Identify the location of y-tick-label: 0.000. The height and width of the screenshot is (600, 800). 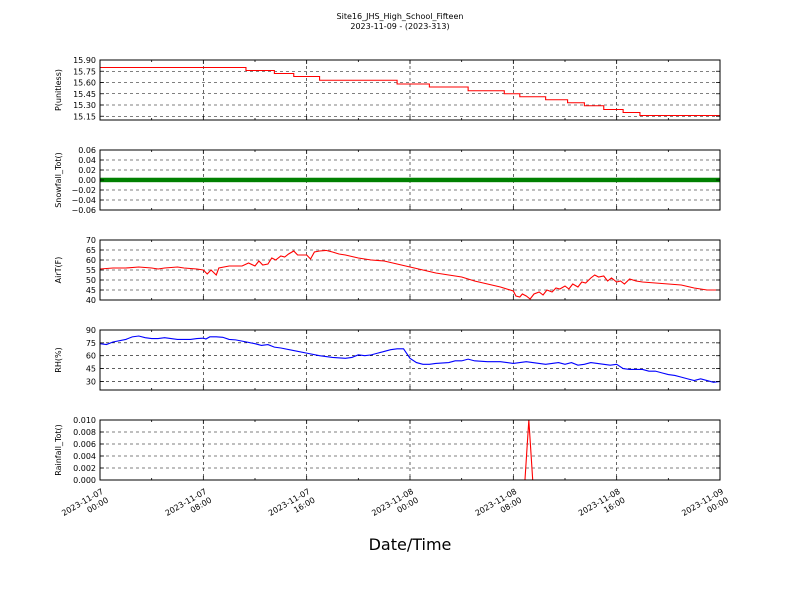
(84, 480).